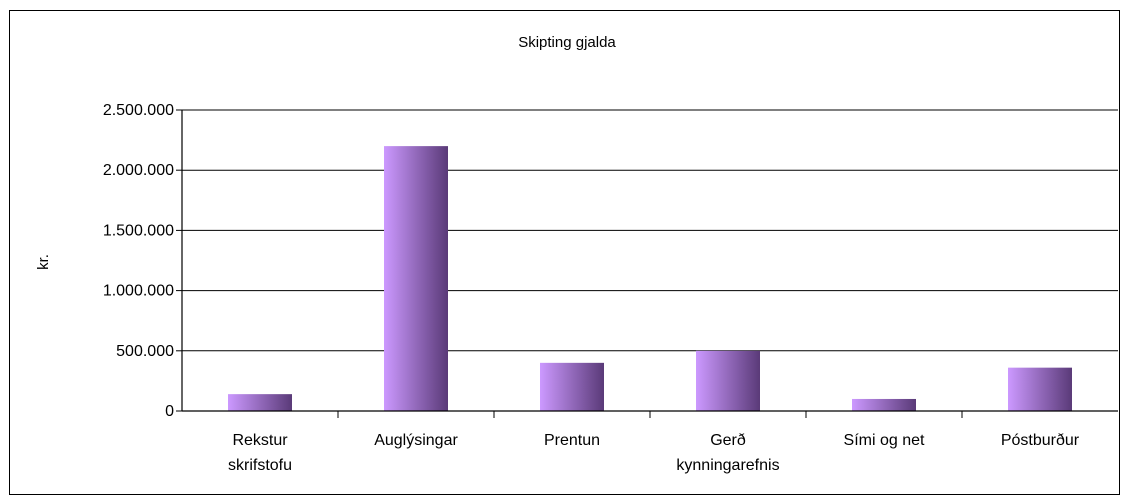 The width and height of the screenshot is (1130, 501). What do you see at coordinates (260, 465) in the screenshot?
I see `x-tick-label: skrifstofu` at bounding box center [260, 465].